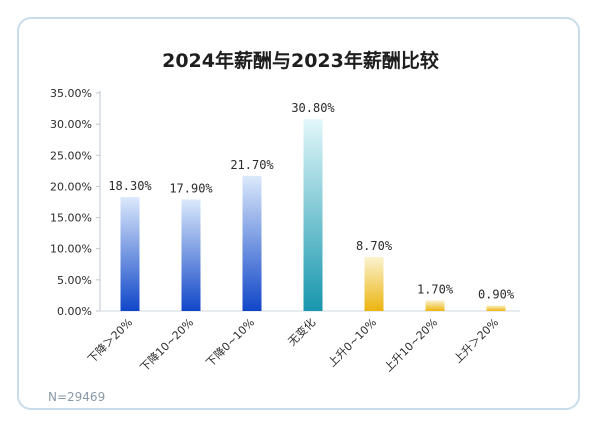 Image resolution: width=601 pixels, height=444 pixels. Describe the element at coordinates (166, 344) in the screenshot. I see `x-category-label: 下降10~20%` at that location.